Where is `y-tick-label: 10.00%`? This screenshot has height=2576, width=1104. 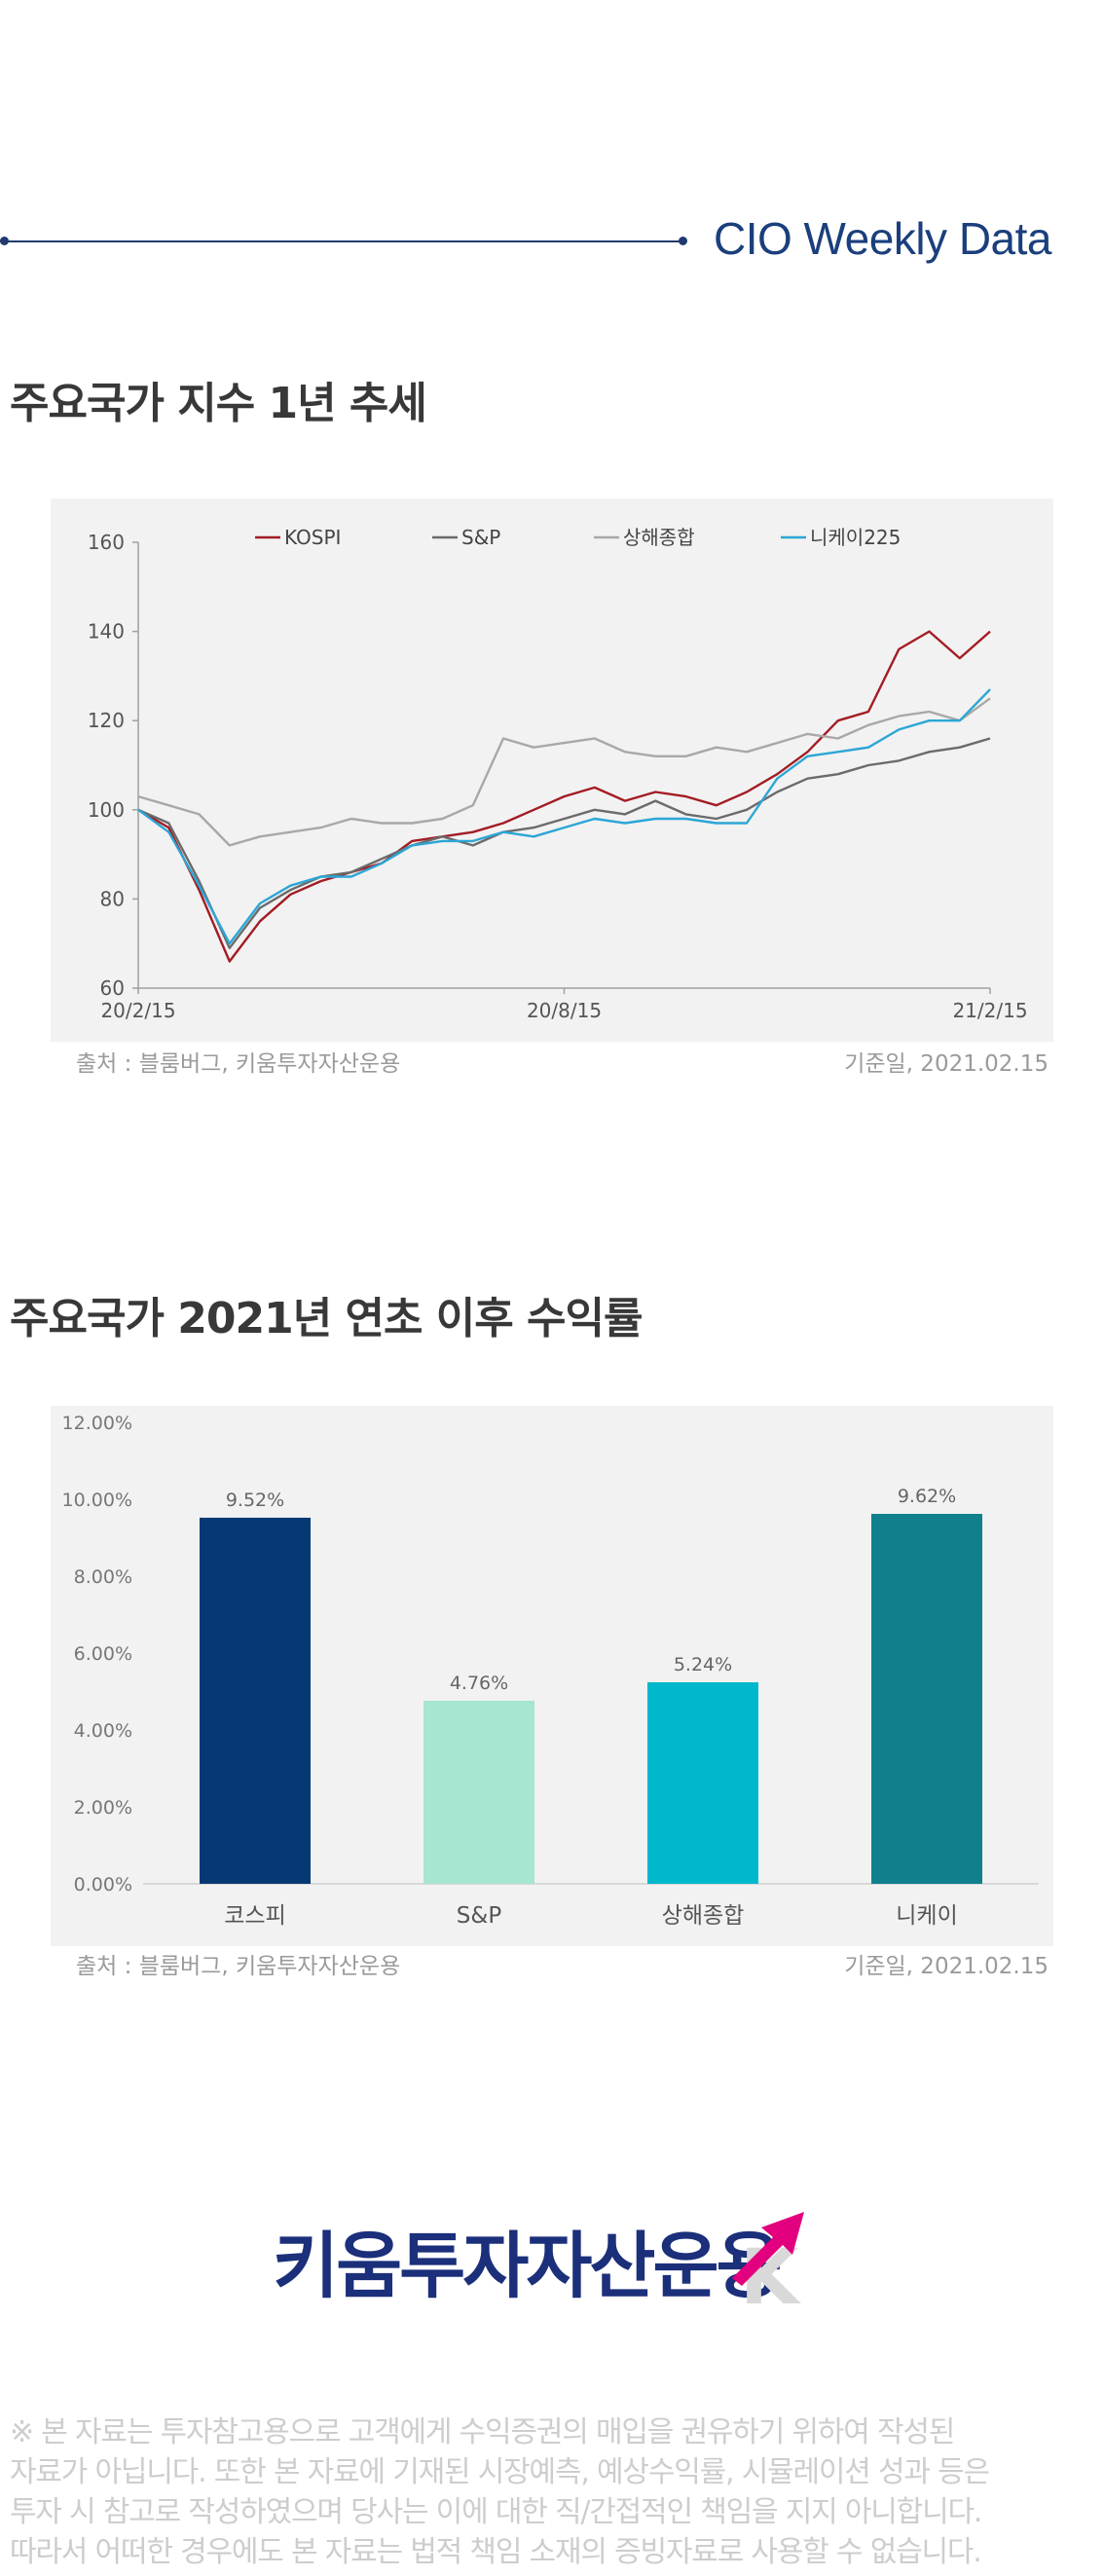 y-tick-label: 10.00% is located at coordinates (97, 1500).